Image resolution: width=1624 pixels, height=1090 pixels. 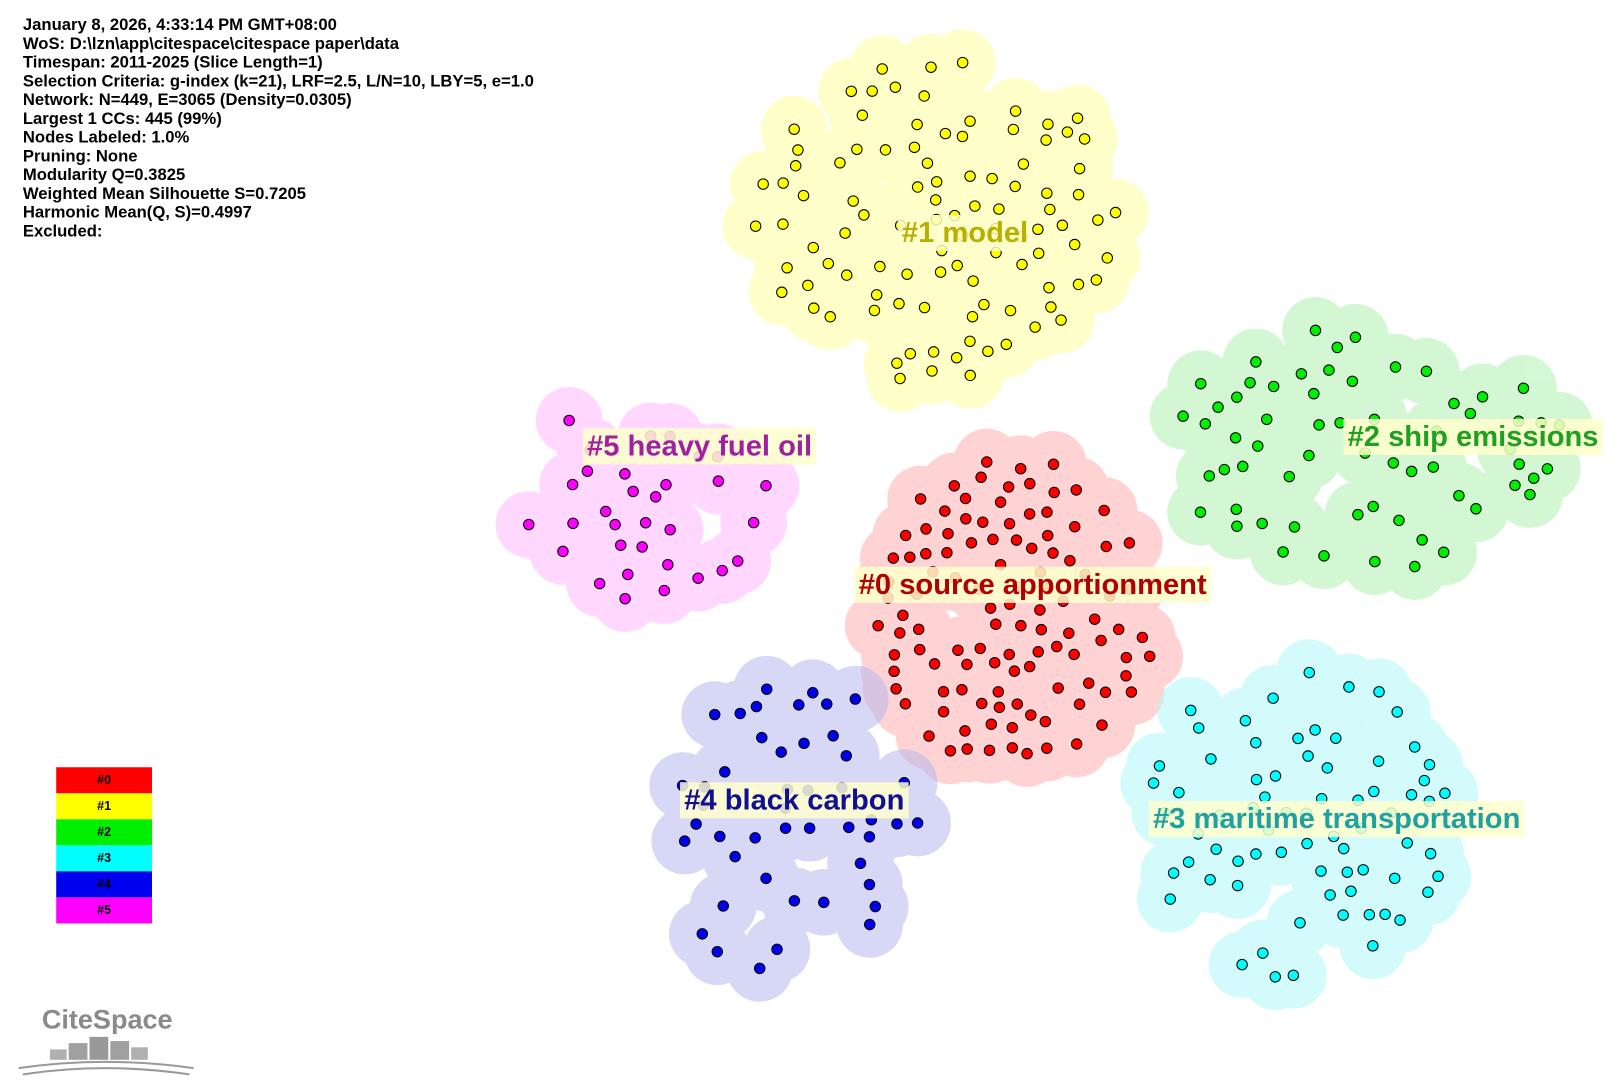 I want to click on cluster-area, so click(x=647, y=510).